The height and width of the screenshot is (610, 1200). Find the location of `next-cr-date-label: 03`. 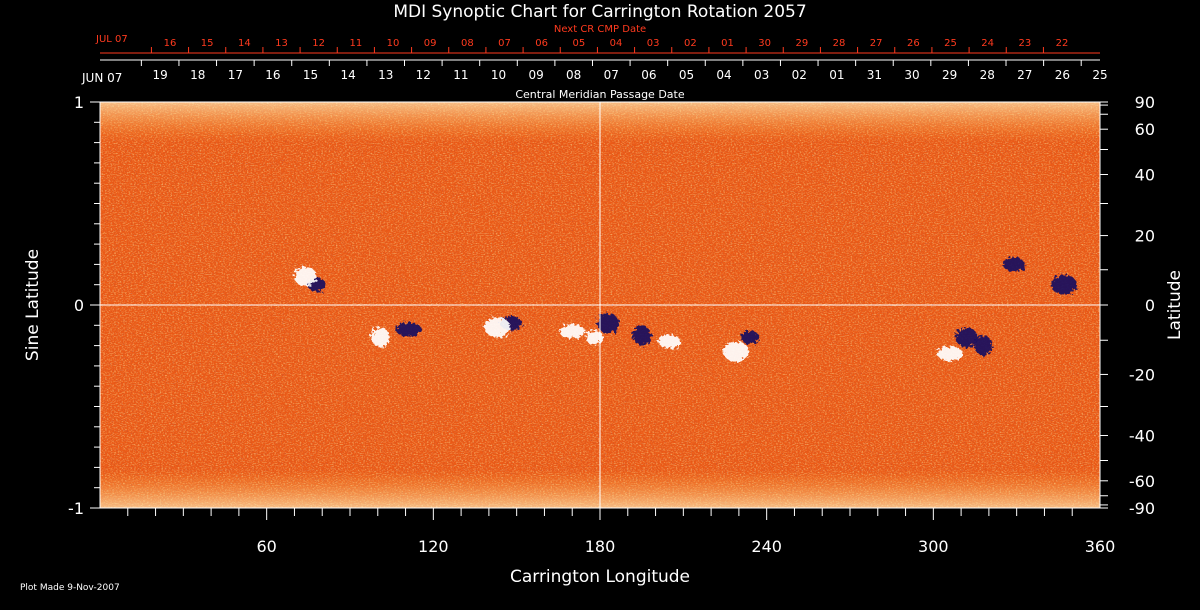

next-cr-date-label: 03 is located at coordinates (653, 43).